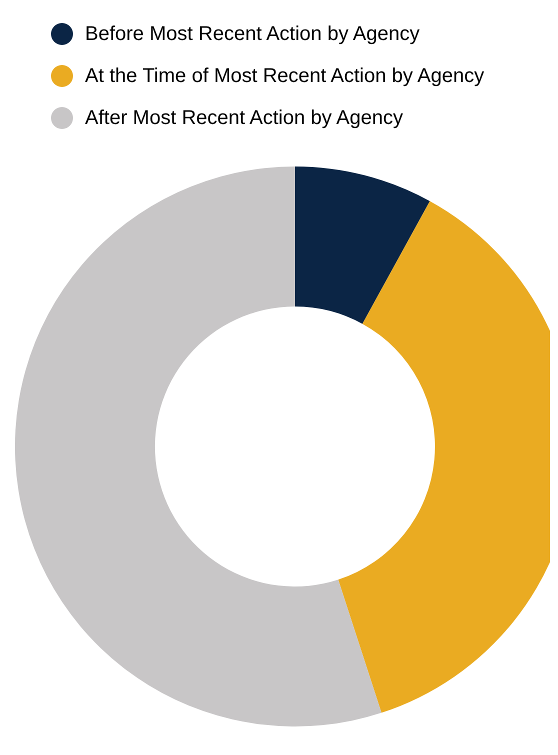 This screenshot has height=755, width=558. I want to click on legend-label: After Most Recent Action by Agency, so click(244, 118).